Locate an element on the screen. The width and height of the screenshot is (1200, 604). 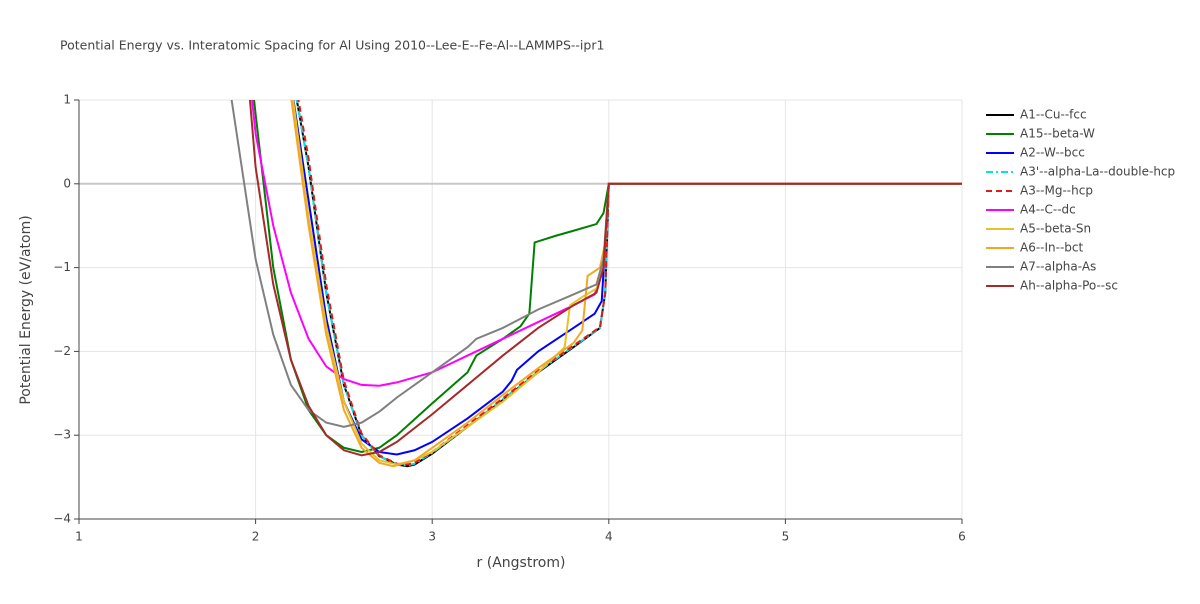
y-tick-label: −1 is located at coordinates (62, 267).